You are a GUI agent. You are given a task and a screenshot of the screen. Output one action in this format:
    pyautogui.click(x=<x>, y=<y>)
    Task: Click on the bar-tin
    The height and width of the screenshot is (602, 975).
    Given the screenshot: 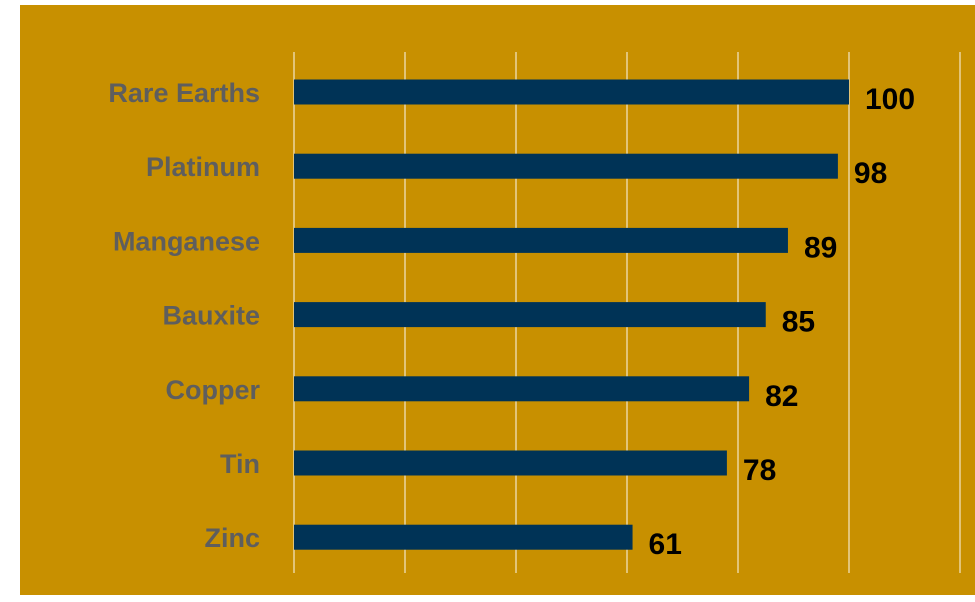 What is the action you would take?
    pyautogui.click(x=510, y=463)
    